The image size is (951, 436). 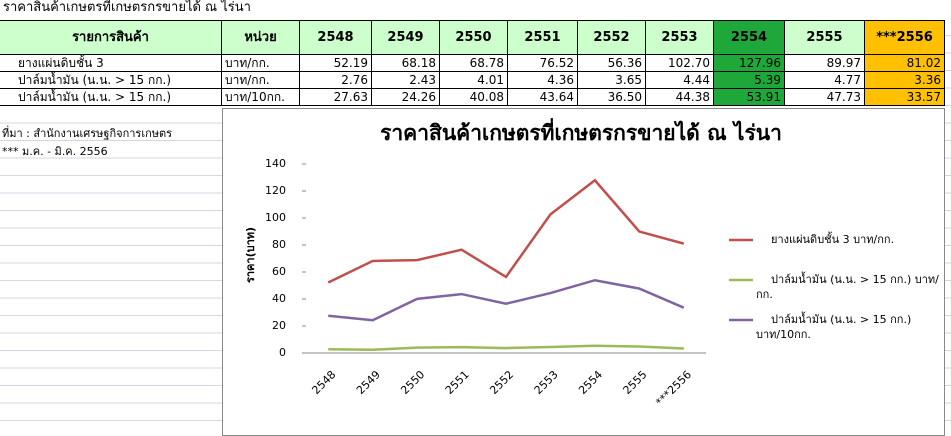 What do you see at coordinates (543, 63) in the screenshot?
I see `table-cell: 76.52` at bounding box center [543, 63].